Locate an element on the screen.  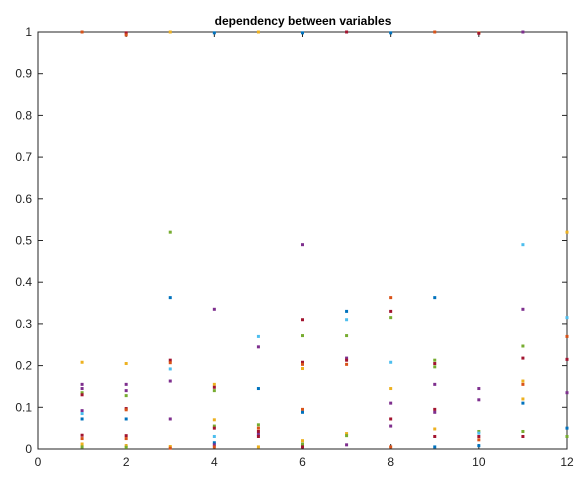
y-tick-label: 0.2 is located at coordinates (23, 366).